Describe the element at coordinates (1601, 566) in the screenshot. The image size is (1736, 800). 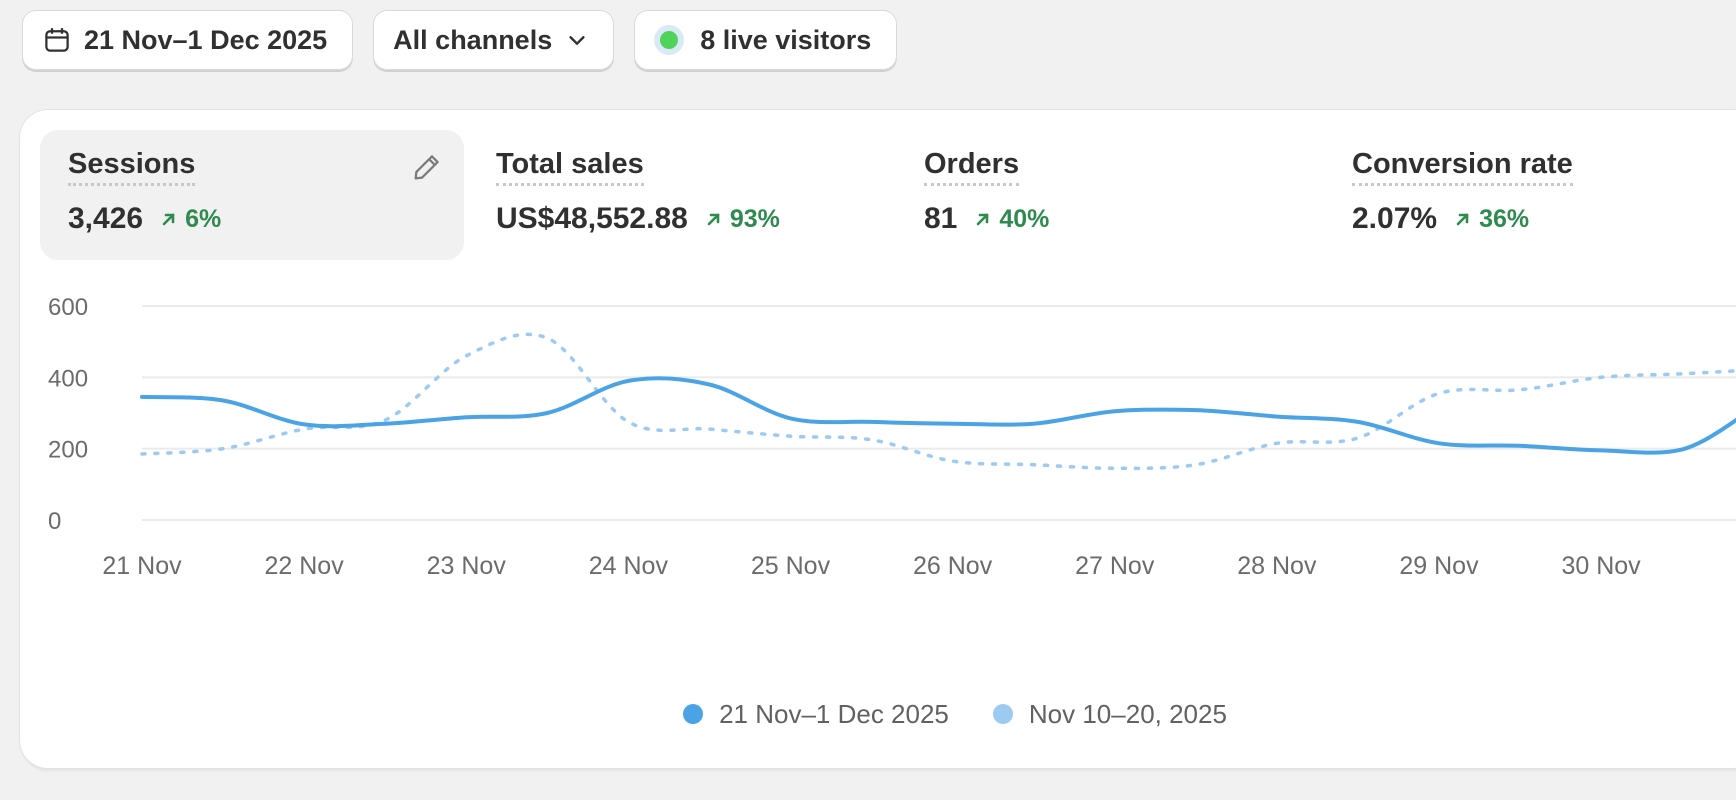
I see `x-tick-label: 30 Nov` at that location.